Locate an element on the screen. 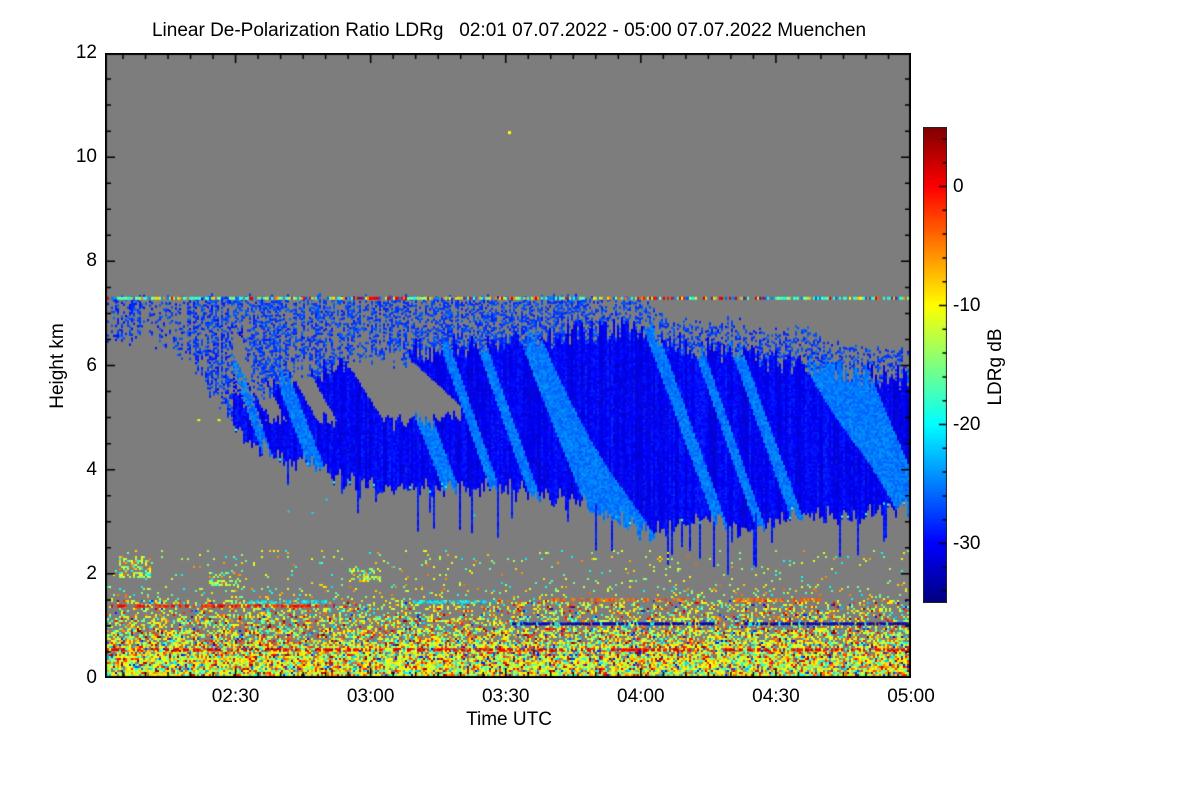 Image resolution: width=1200 pixels, height=800 pixels. x-tick-label: 05:00 is located at coordinates (911, 696).